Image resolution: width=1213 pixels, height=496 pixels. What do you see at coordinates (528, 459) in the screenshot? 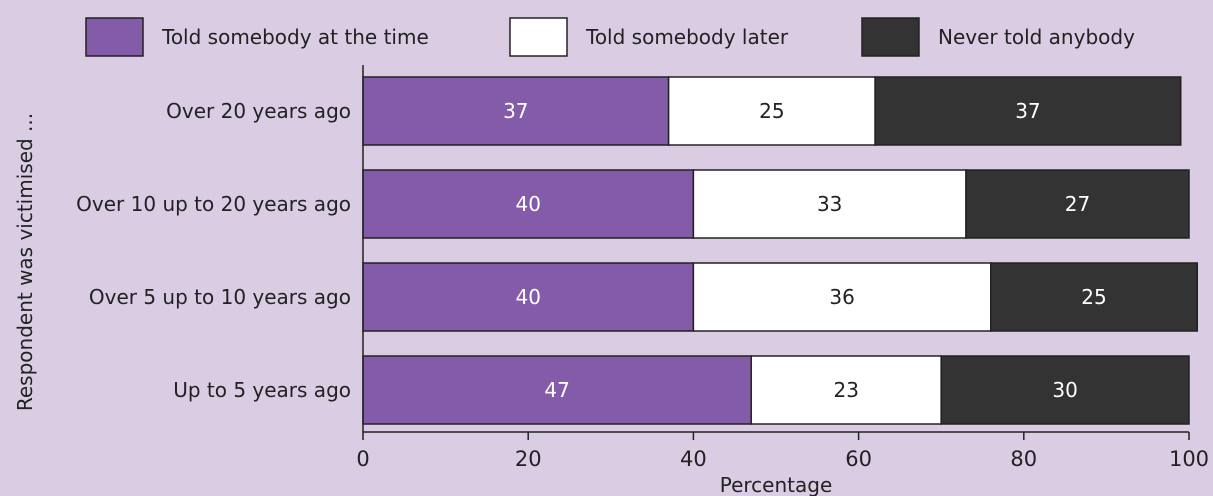
I see `x-tick-label-1: 20` at bounding box center [528, 459].